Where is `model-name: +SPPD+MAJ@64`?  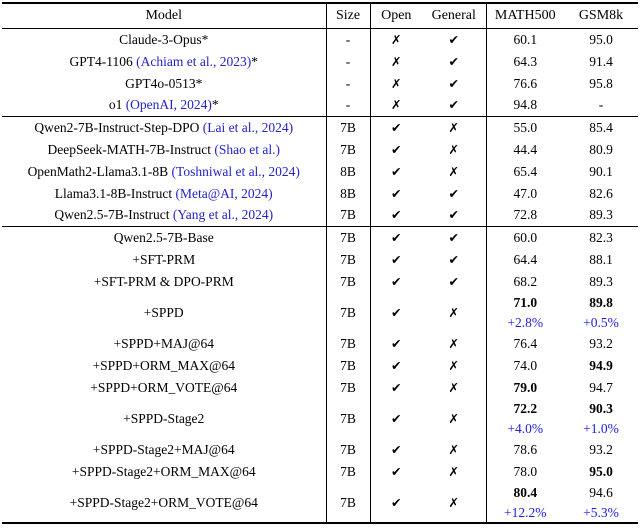 model-name: +SPPD+MAJ@64 is located at coordinates (163, 343).